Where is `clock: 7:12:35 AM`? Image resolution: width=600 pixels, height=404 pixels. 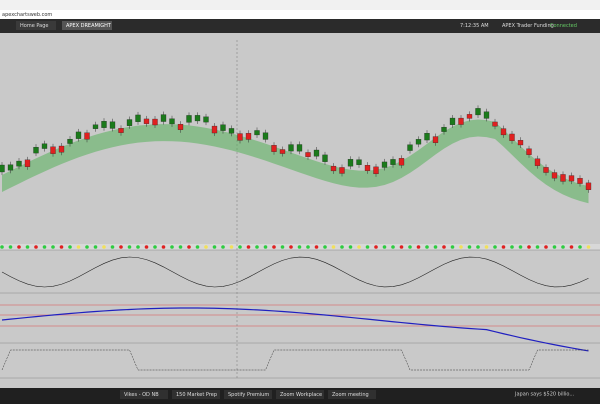 clock: 7:12:35 AM is located at coordinates (474, 26).